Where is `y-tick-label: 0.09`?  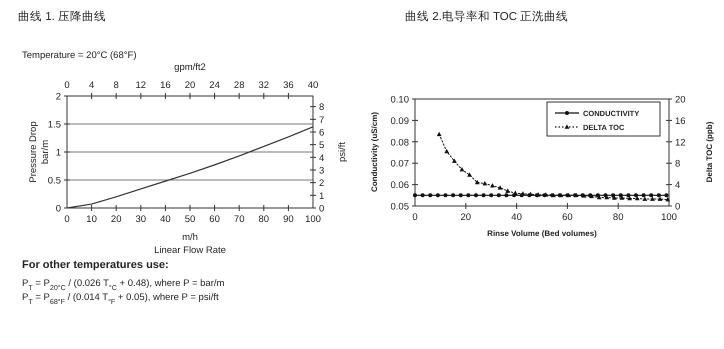
y-tick-label: 0.09 is located at coordinates (399, 121).